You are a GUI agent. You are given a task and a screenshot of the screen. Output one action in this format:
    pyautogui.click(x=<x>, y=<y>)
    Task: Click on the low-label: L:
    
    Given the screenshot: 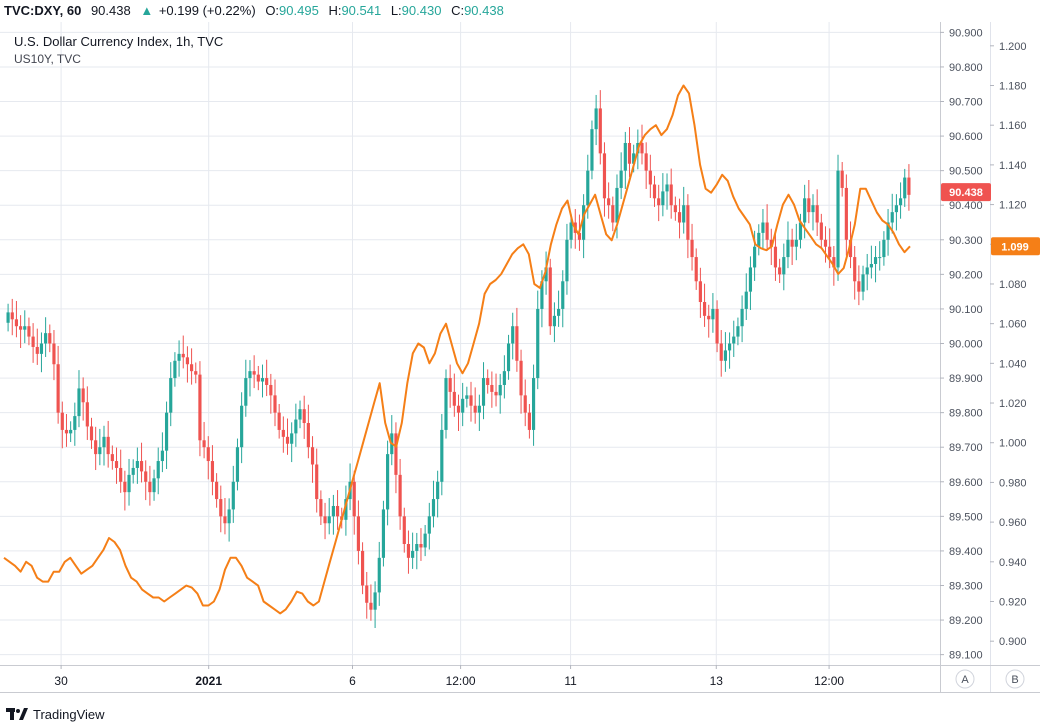 What is the action you would take?
    pyautogui.click(x=396, y=10)
    